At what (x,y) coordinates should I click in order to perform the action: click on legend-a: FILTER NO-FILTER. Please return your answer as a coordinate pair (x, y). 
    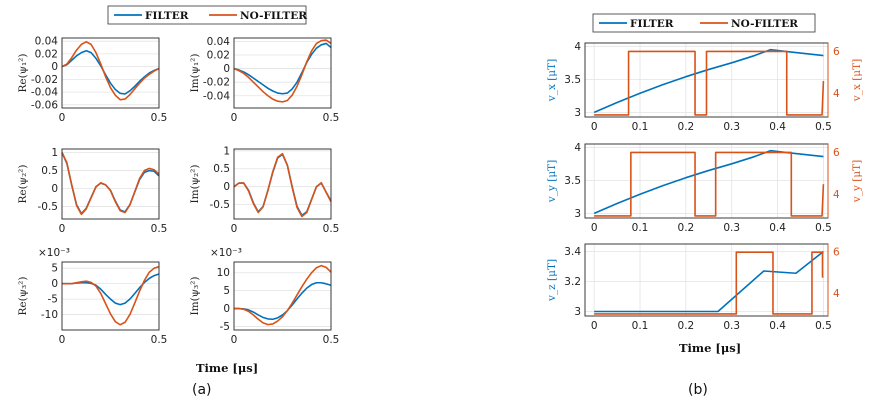
    Looking at the image, I should click on (207, 15).